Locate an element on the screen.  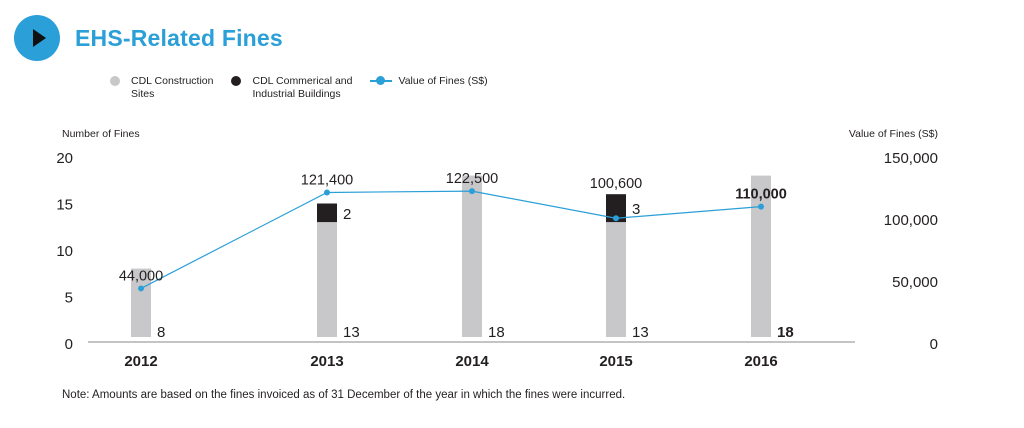
bar-construction-label: 8 is located at coordinates (161, 332).